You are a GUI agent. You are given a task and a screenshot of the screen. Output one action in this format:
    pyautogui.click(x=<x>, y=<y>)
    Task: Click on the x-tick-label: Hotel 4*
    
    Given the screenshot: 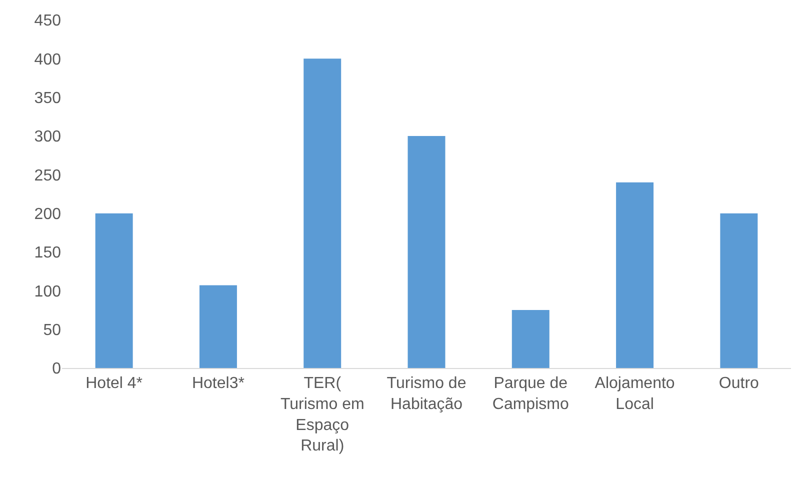 What is the action you would take?
    pyautogui.click(x=114, y=383)
    